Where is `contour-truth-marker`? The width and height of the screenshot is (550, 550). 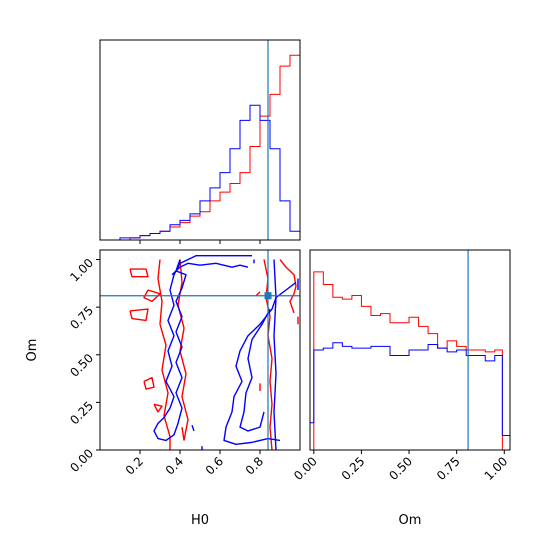
contour-truth-marker is located at coordinates (268, 296).